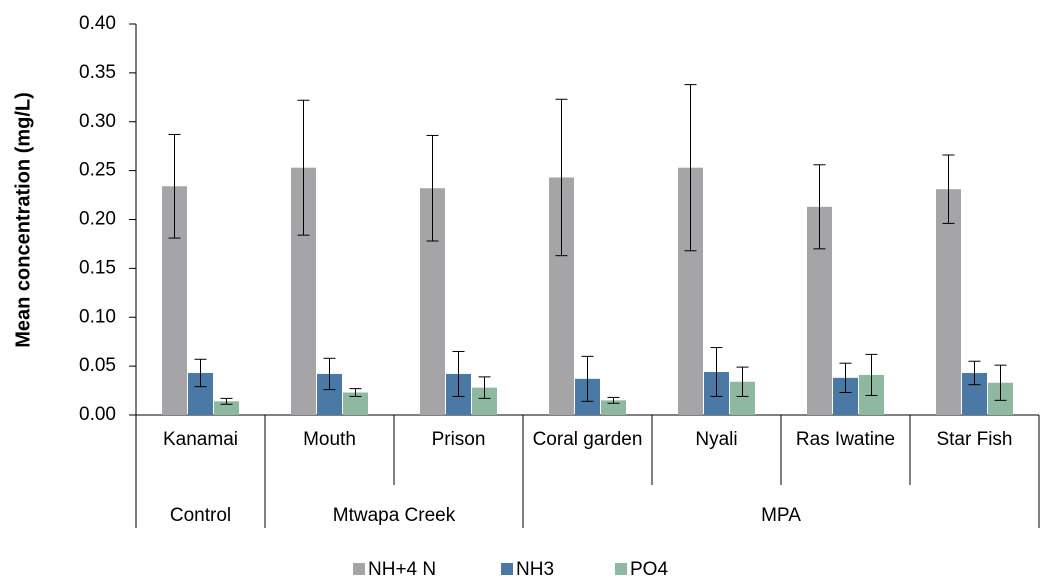  I want to click on legend-label: NH3, so click(535, 569).